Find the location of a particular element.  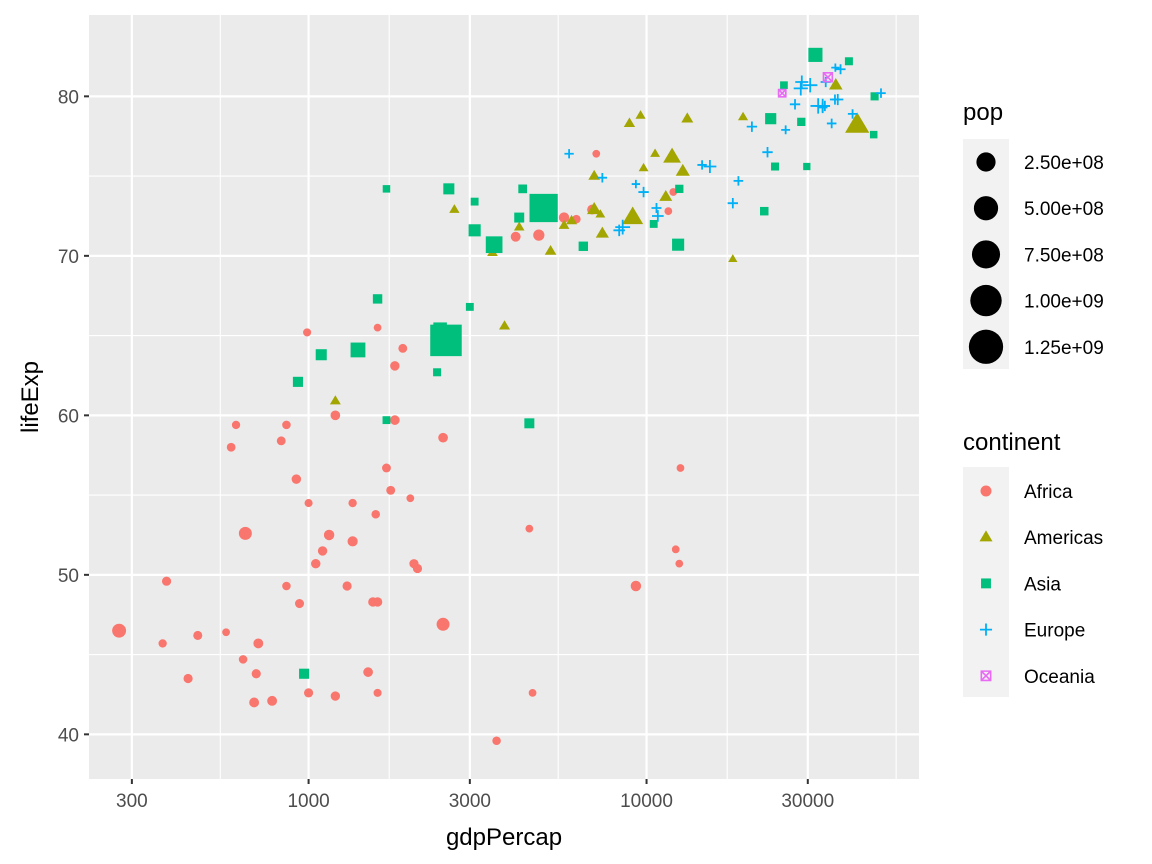

size-legend-label: 5.00e+08 is located at coordinates (1064, 209).